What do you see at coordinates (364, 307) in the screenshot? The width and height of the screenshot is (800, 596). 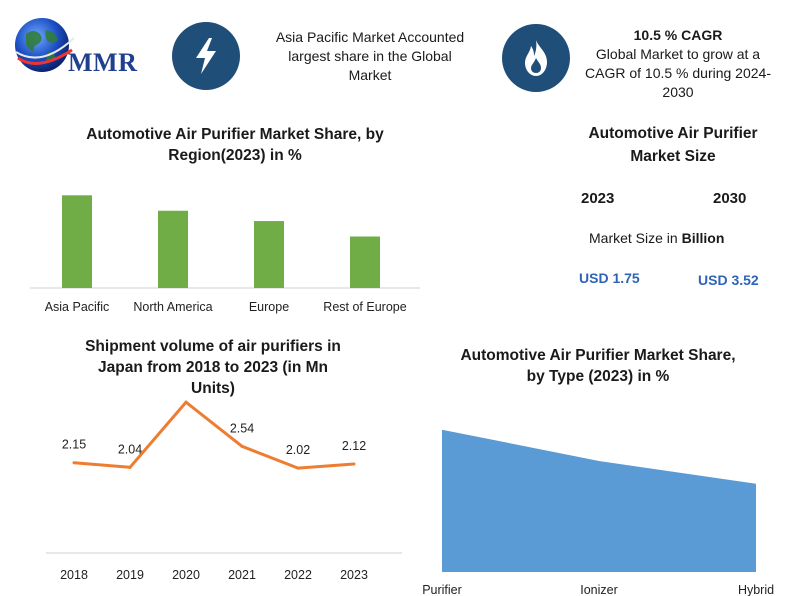 I see `region-tick-label: Rest of Europe` at bounding box center [364, 307].